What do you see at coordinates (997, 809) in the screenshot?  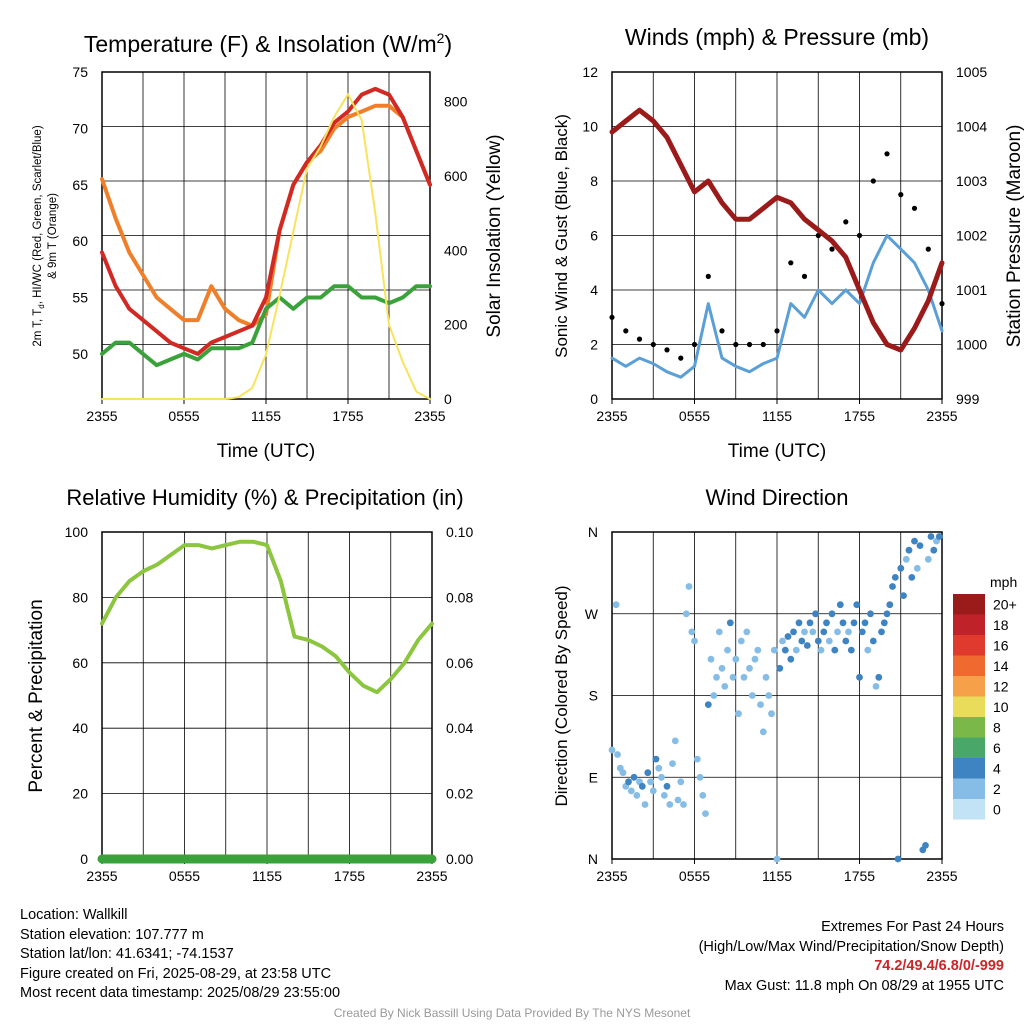 I see `legend-label: 0` at bounding box center [997, 809].